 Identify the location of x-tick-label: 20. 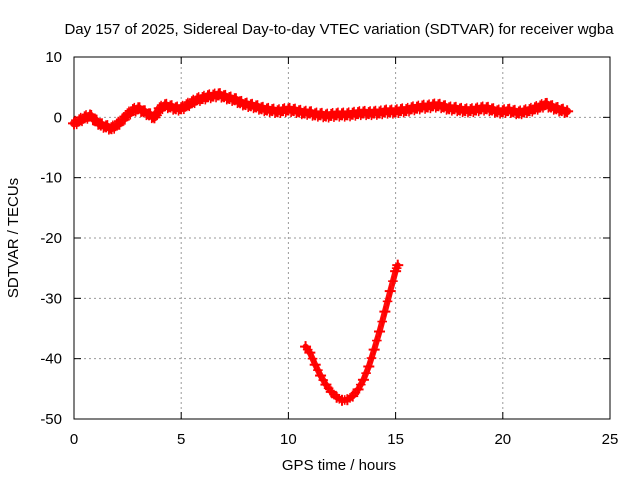
(502, 439).